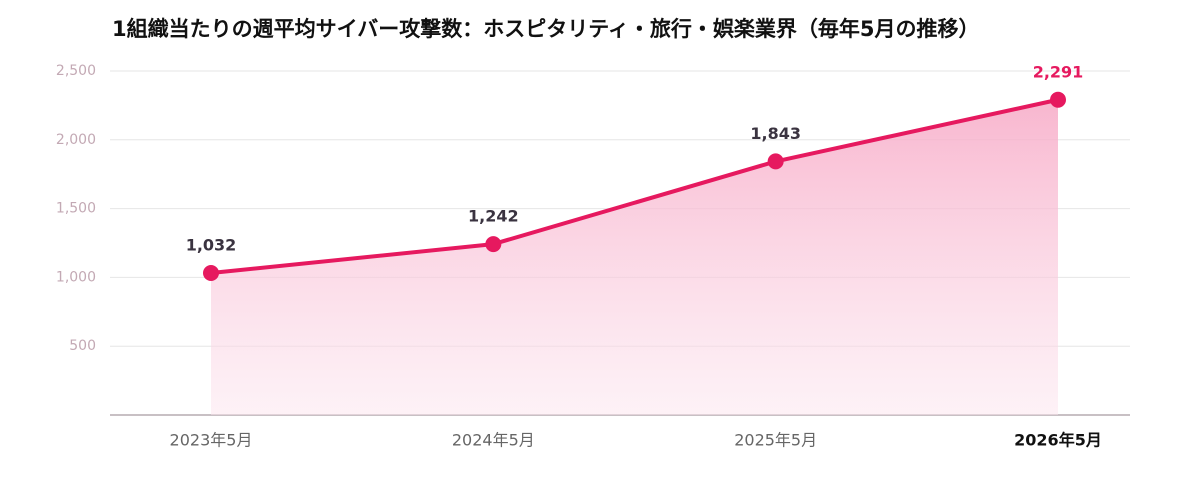  What do you see at coordinates (76, 140) in the screenshot?
I see `y-tick-label: 2,000` at bounding box center [76, 140].